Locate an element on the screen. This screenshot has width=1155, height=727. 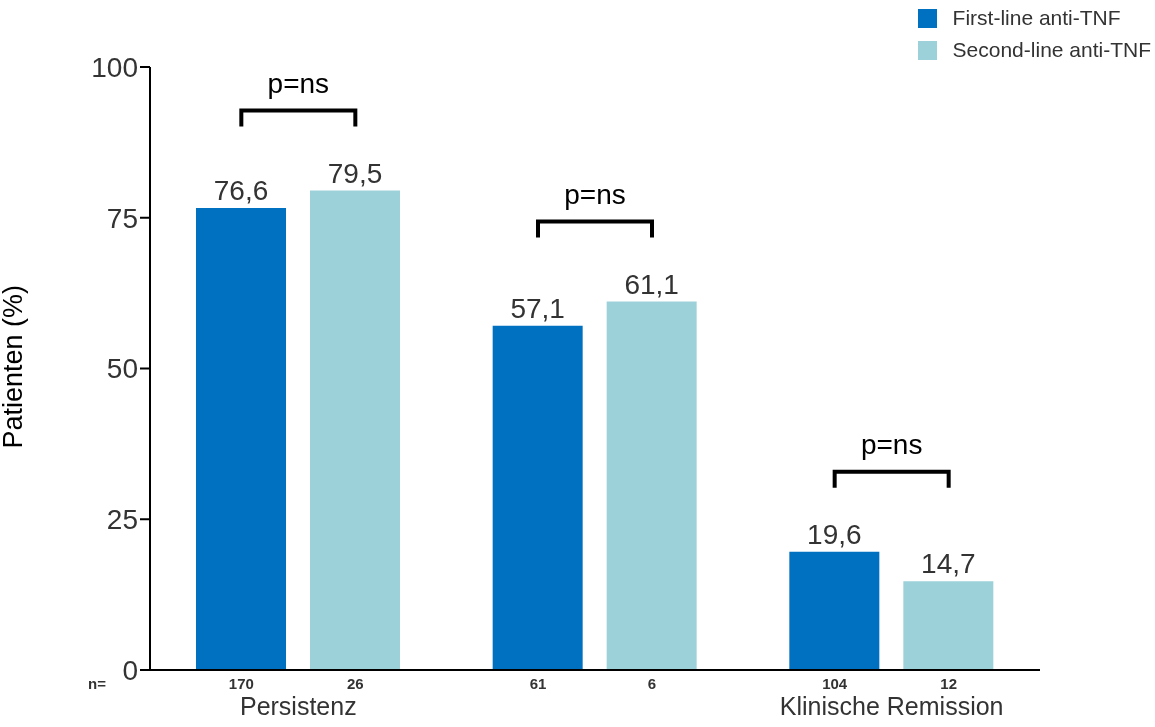
data-label: 61,1 is located at coordinates (651, 284).